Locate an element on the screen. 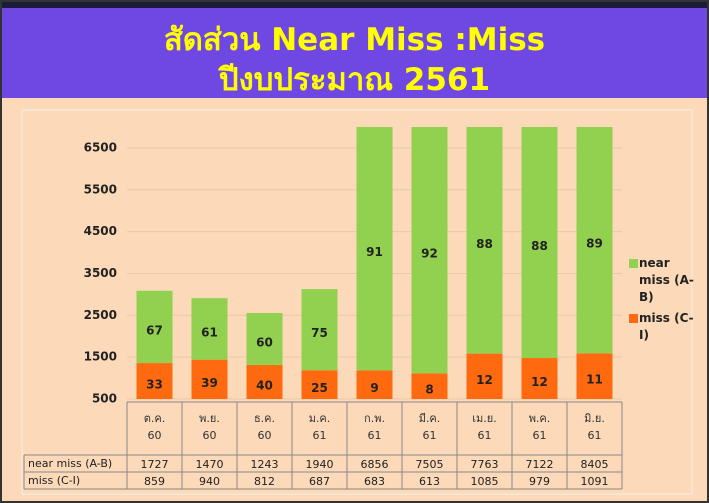  data-label: 33 is located at coordinates (154, 385).